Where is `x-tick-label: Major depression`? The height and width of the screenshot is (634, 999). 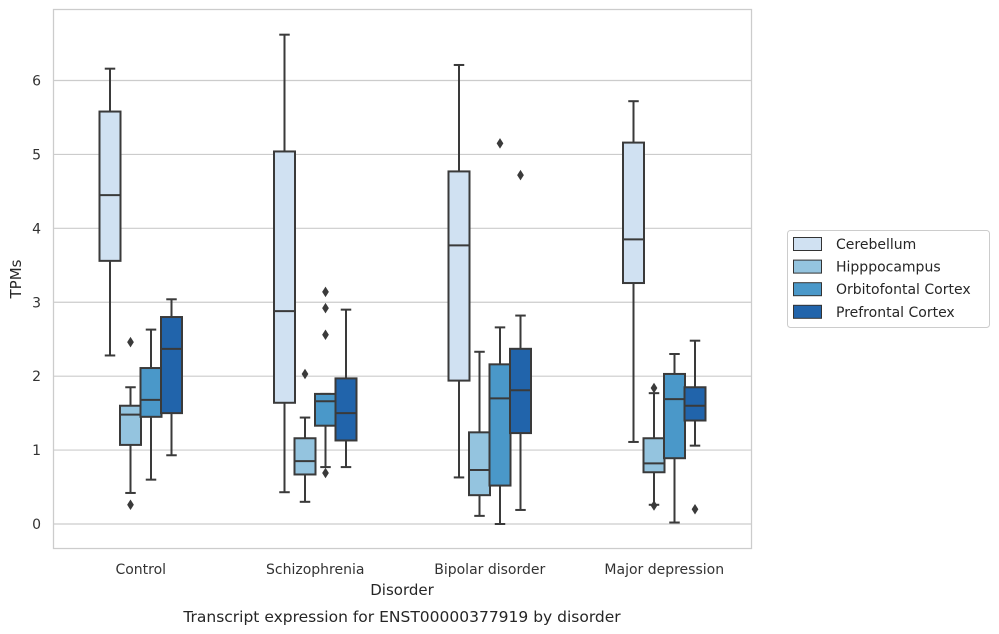
x-tick-label: Major depression is located at coordinates (664, 570).